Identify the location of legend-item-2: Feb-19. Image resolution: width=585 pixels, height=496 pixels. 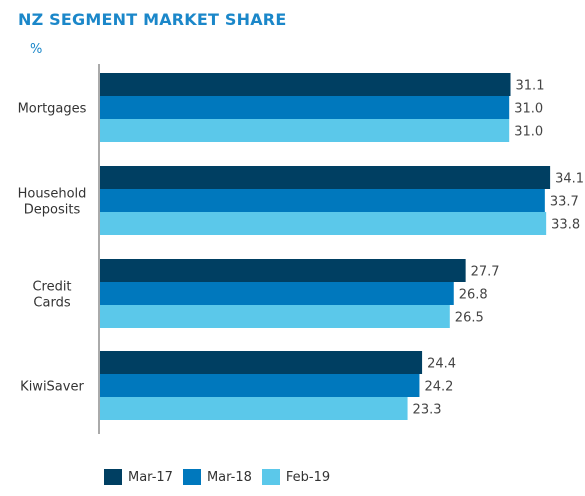
(296, 477).